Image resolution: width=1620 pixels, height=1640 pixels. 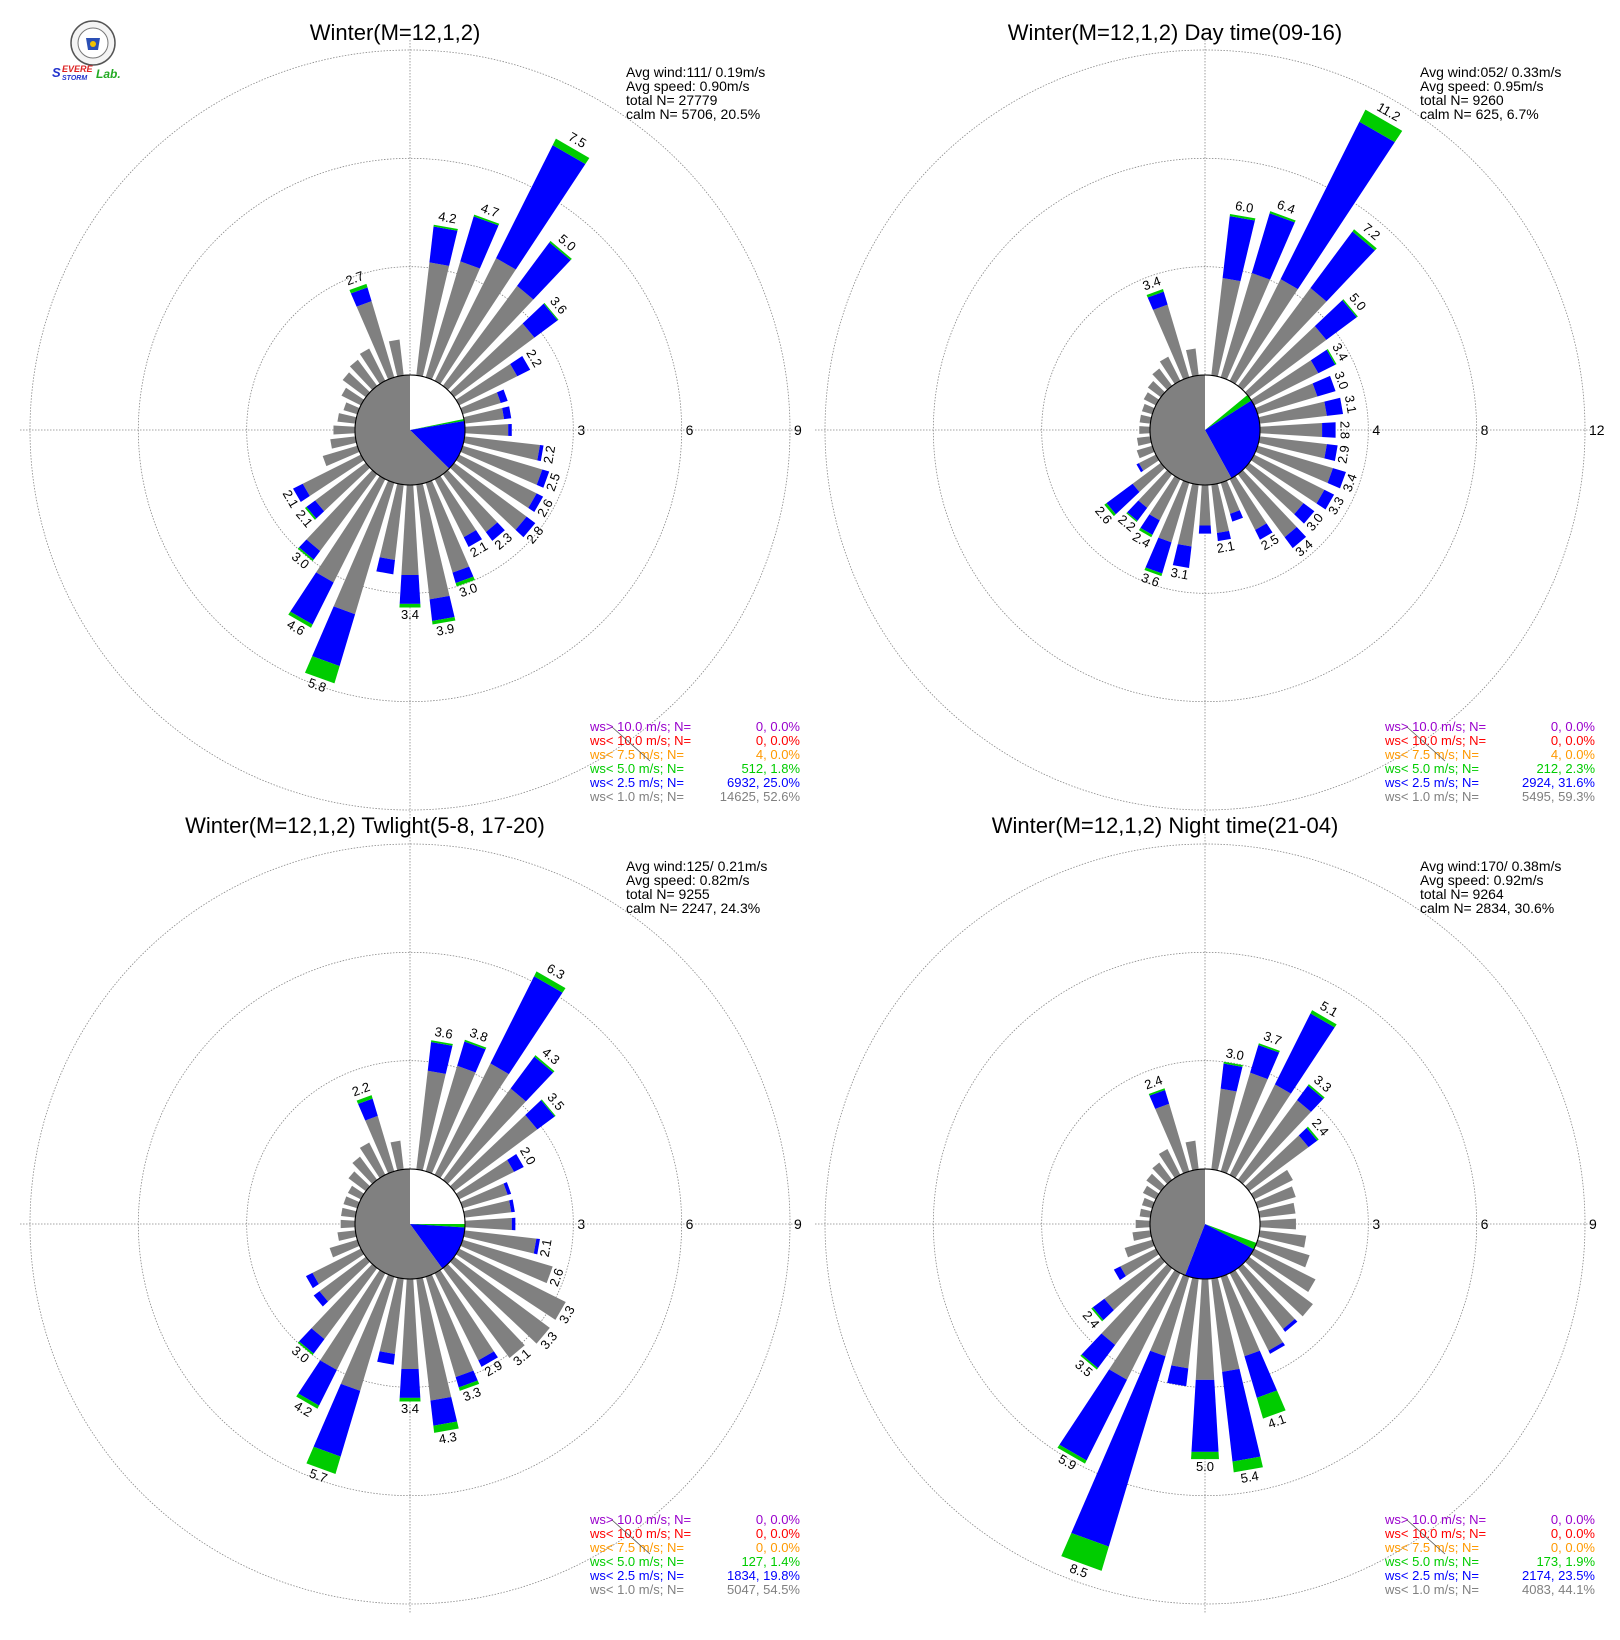 I want to click on bar-label: 3.9, so click(x=445, y=630).